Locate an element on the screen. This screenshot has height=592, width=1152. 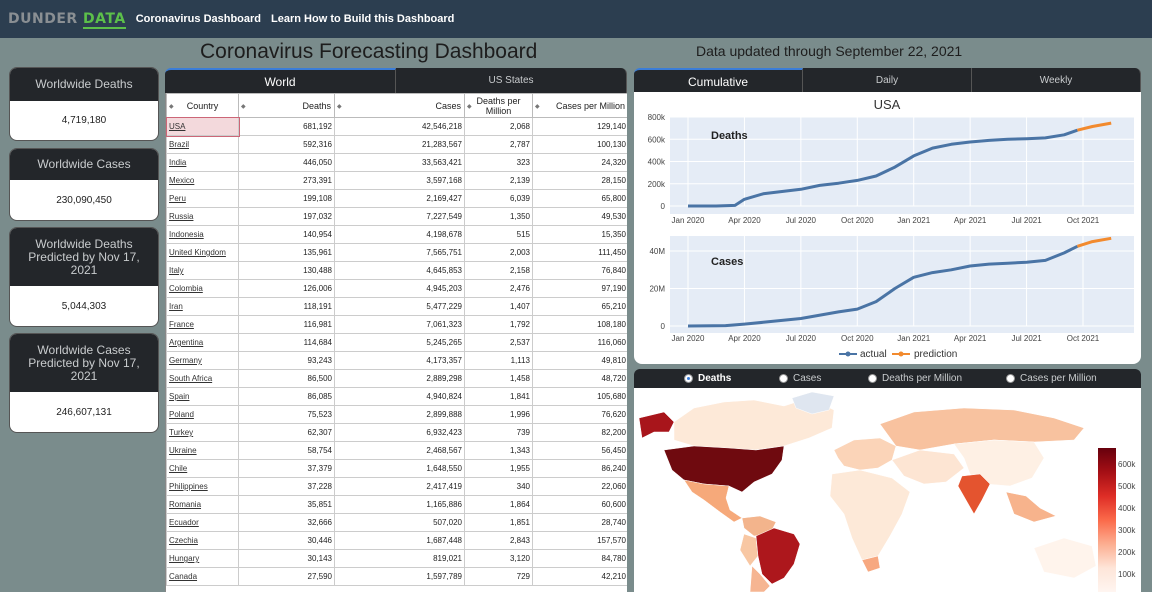
value-cell: 75,523 is located at coordinates (286, 414).